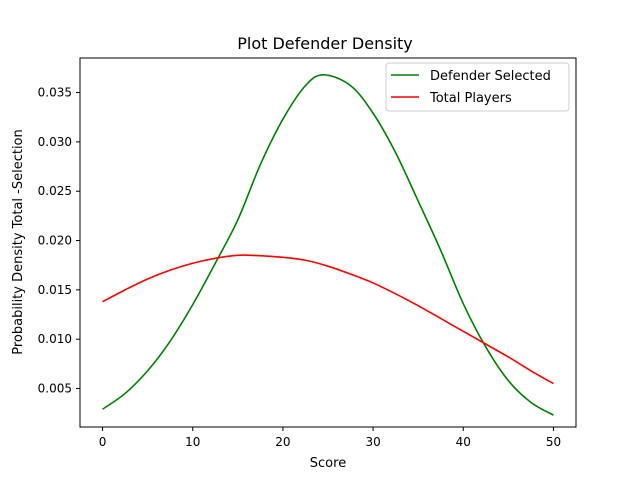 This screenshot has width=640, height=480. Describe the element at coordinates (372, 442) in the screenshot. I see `x-tick-label: 30` at that location.